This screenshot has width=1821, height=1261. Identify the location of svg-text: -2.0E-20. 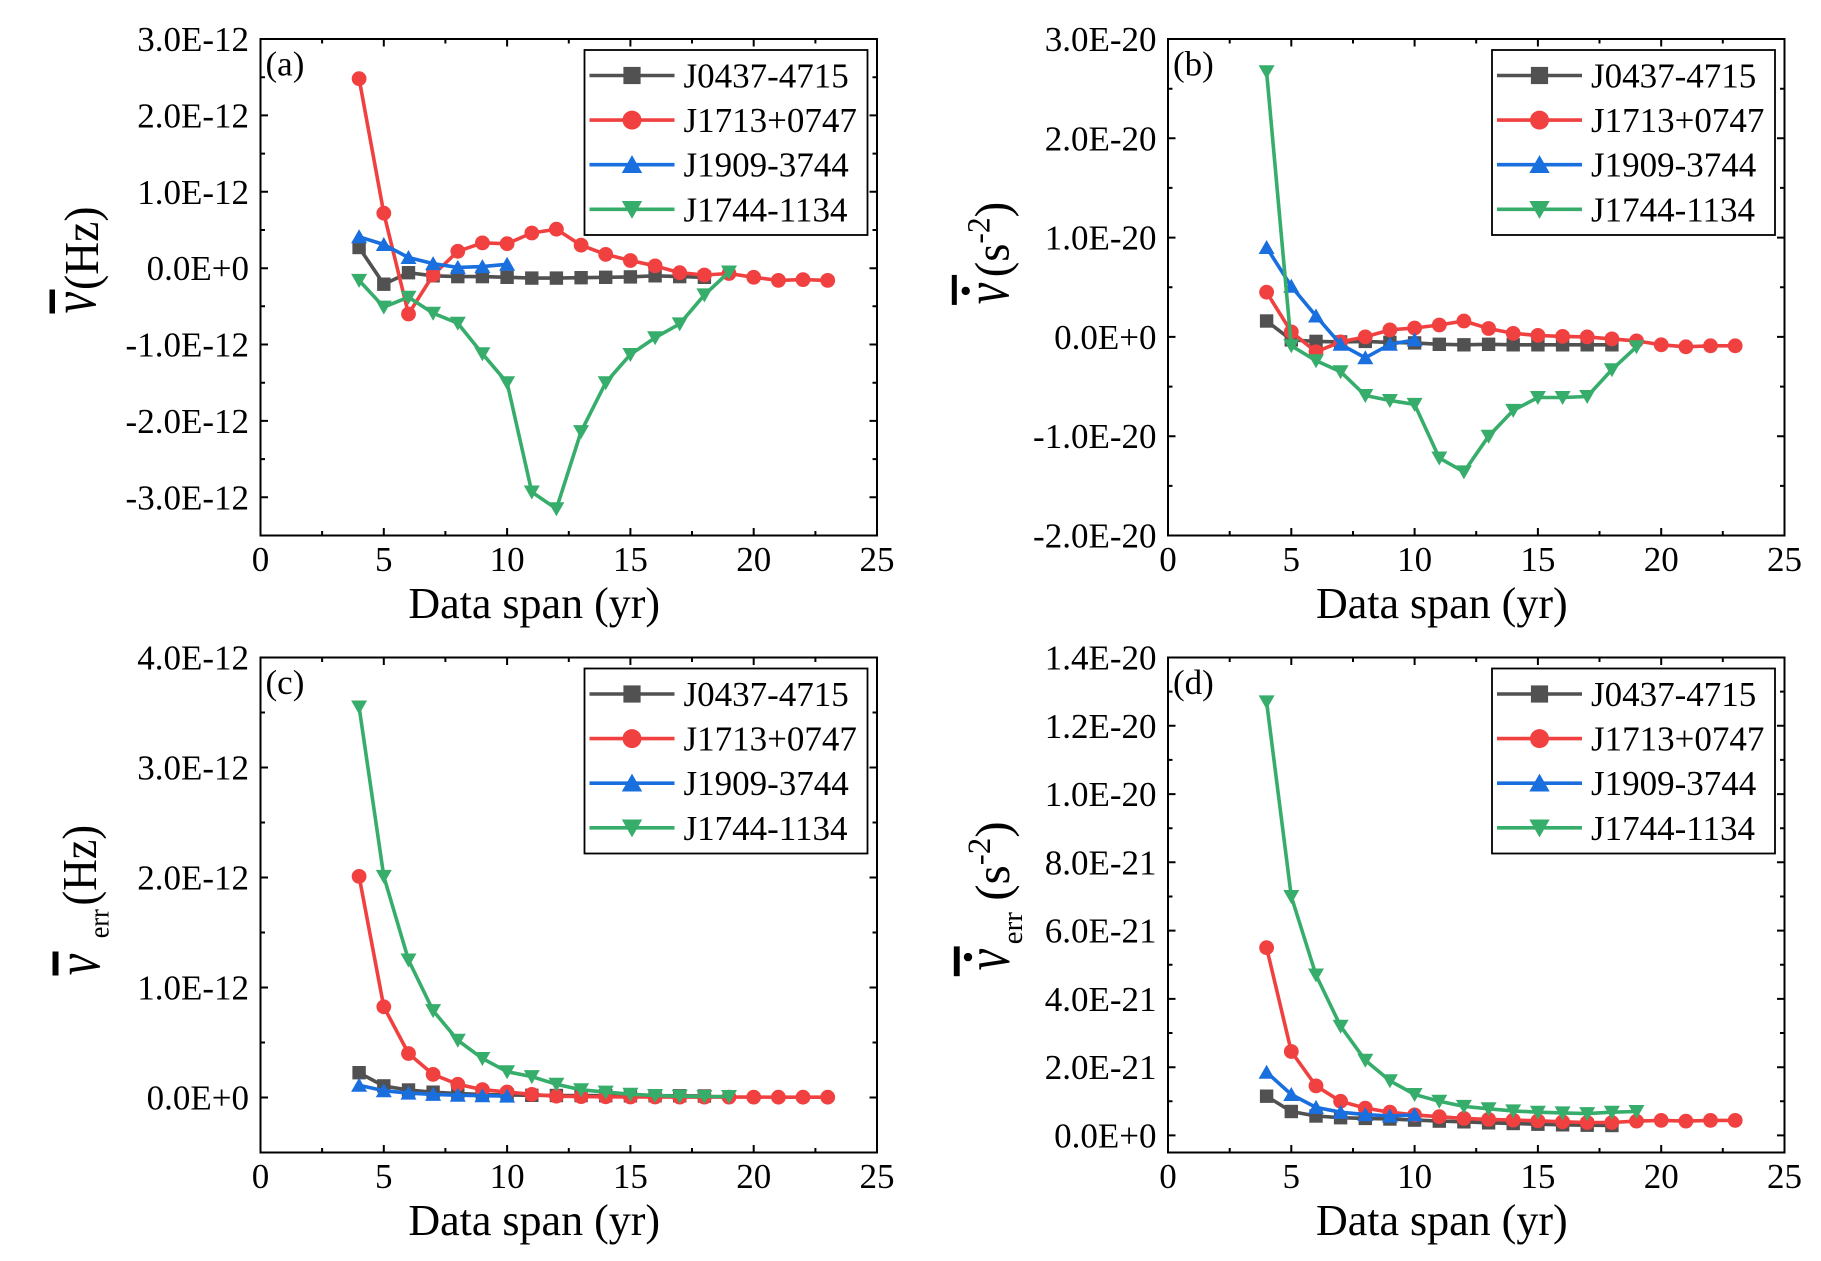
(1094, 536).